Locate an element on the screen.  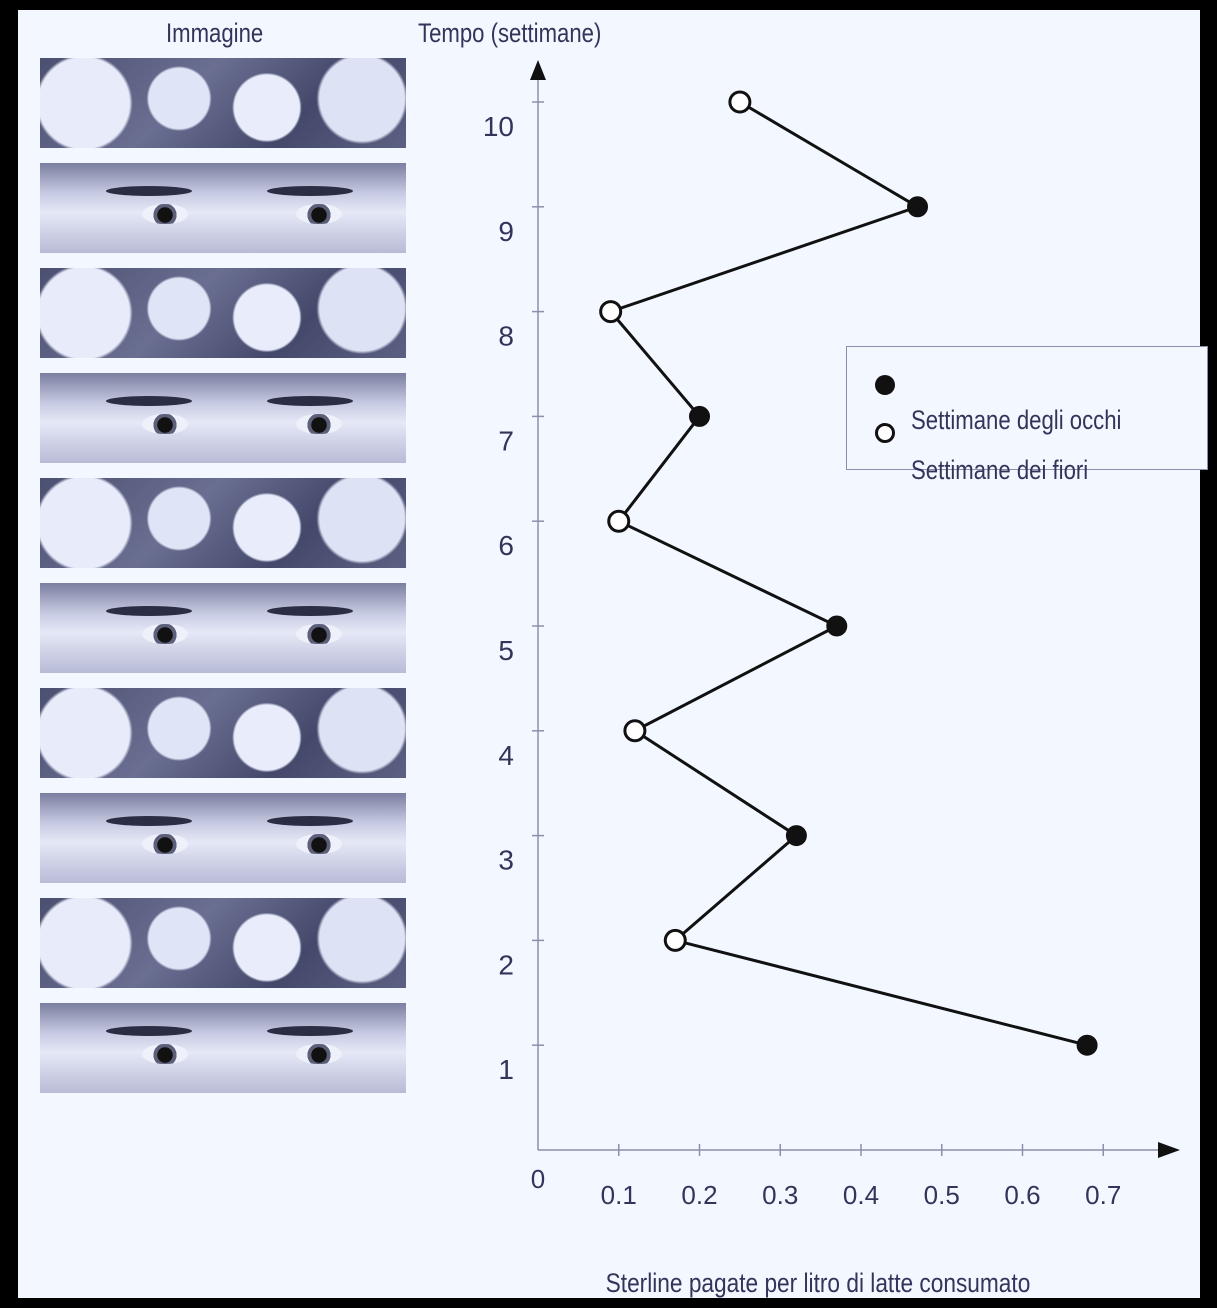
y-tick-label: 9 is located at coordinates (506, 231).